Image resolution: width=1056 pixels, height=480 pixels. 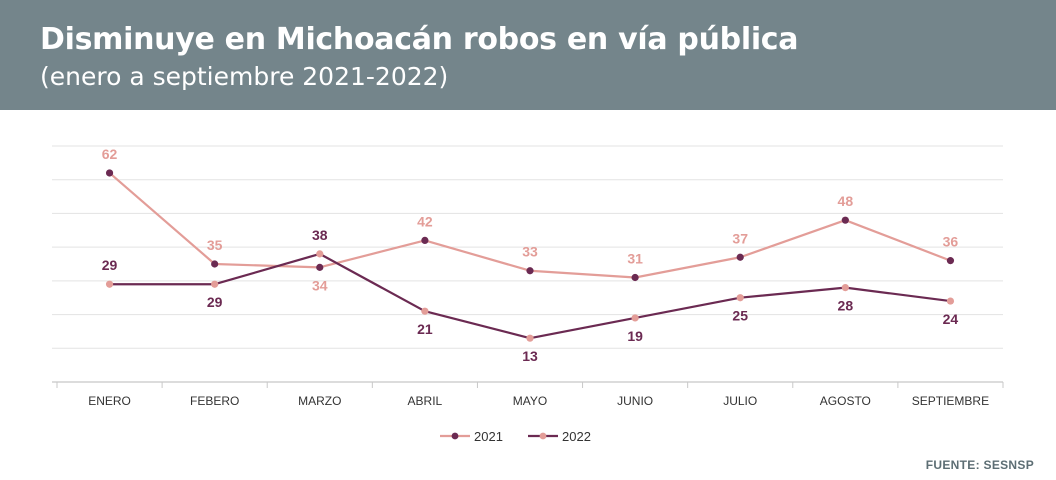 I want to click on x-tick-label: MAYO, so click(x=530, y=401).